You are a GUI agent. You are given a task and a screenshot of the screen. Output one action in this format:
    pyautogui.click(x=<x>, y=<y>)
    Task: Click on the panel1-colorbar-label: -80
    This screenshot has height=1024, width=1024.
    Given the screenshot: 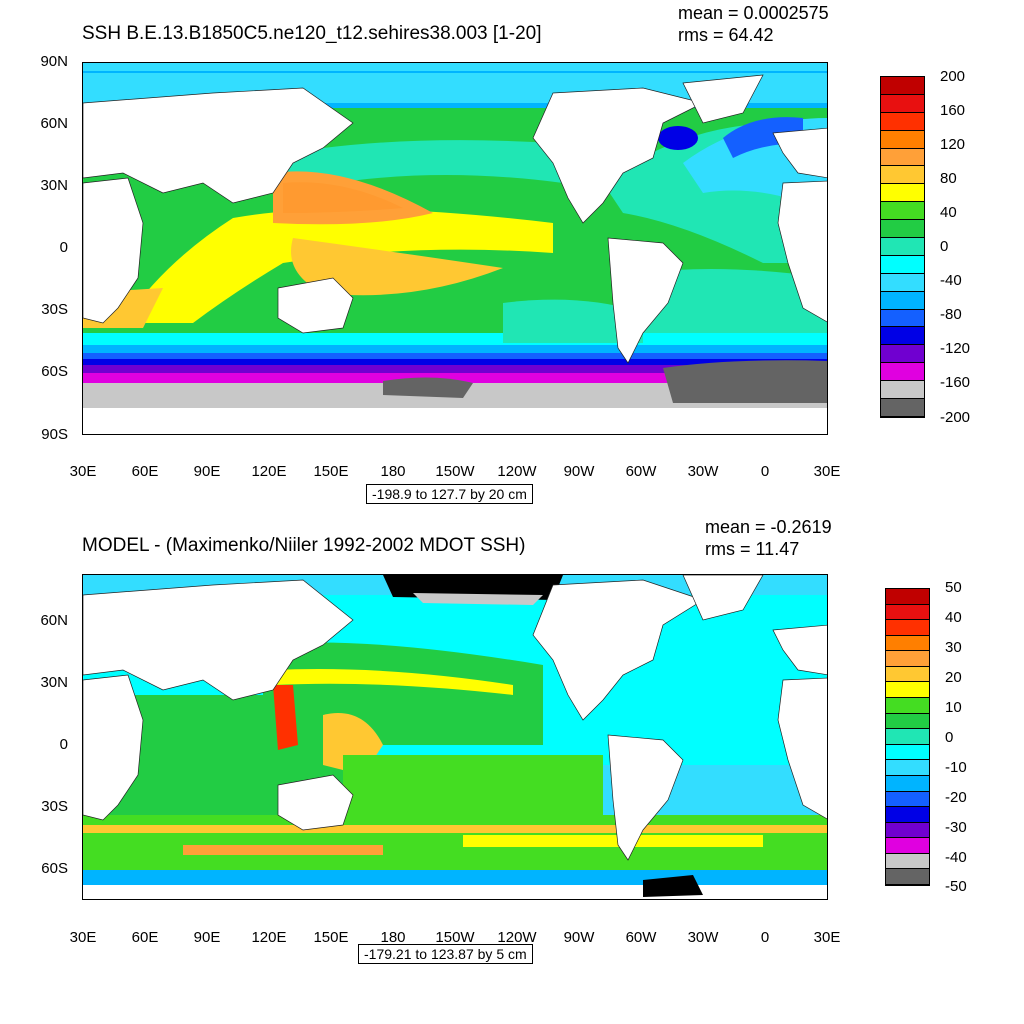 What is the action you would take?
    pyautogui.click(x=951, y=314)
    